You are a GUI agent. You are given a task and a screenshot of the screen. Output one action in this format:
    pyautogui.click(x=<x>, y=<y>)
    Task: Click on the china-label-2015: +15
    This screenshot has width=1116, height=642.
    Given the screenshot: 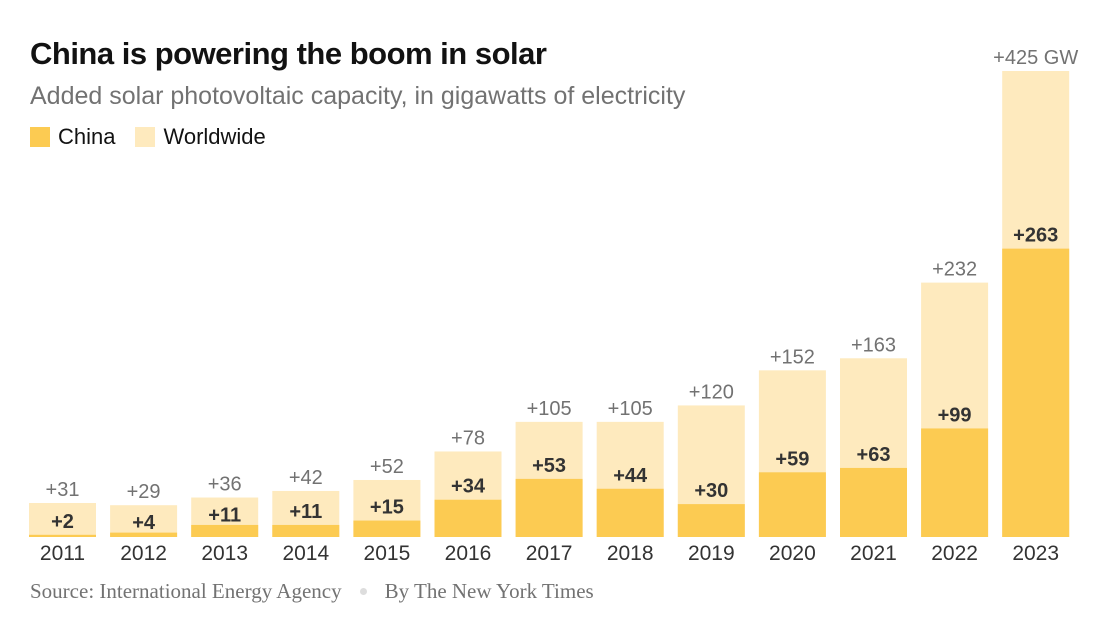 What is the action you would take?
    pyautogui.click(x=387, y=508)
    